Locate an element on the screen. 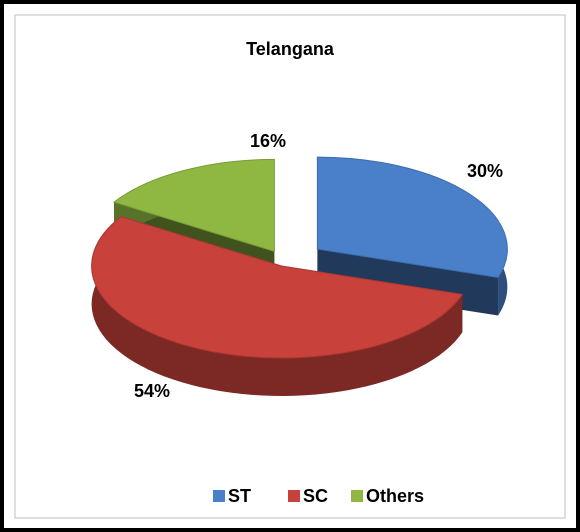 Image resolution: width=580 pixels, height=532 pixels. chart-title: Telangana is located at coordinates (290, 49).